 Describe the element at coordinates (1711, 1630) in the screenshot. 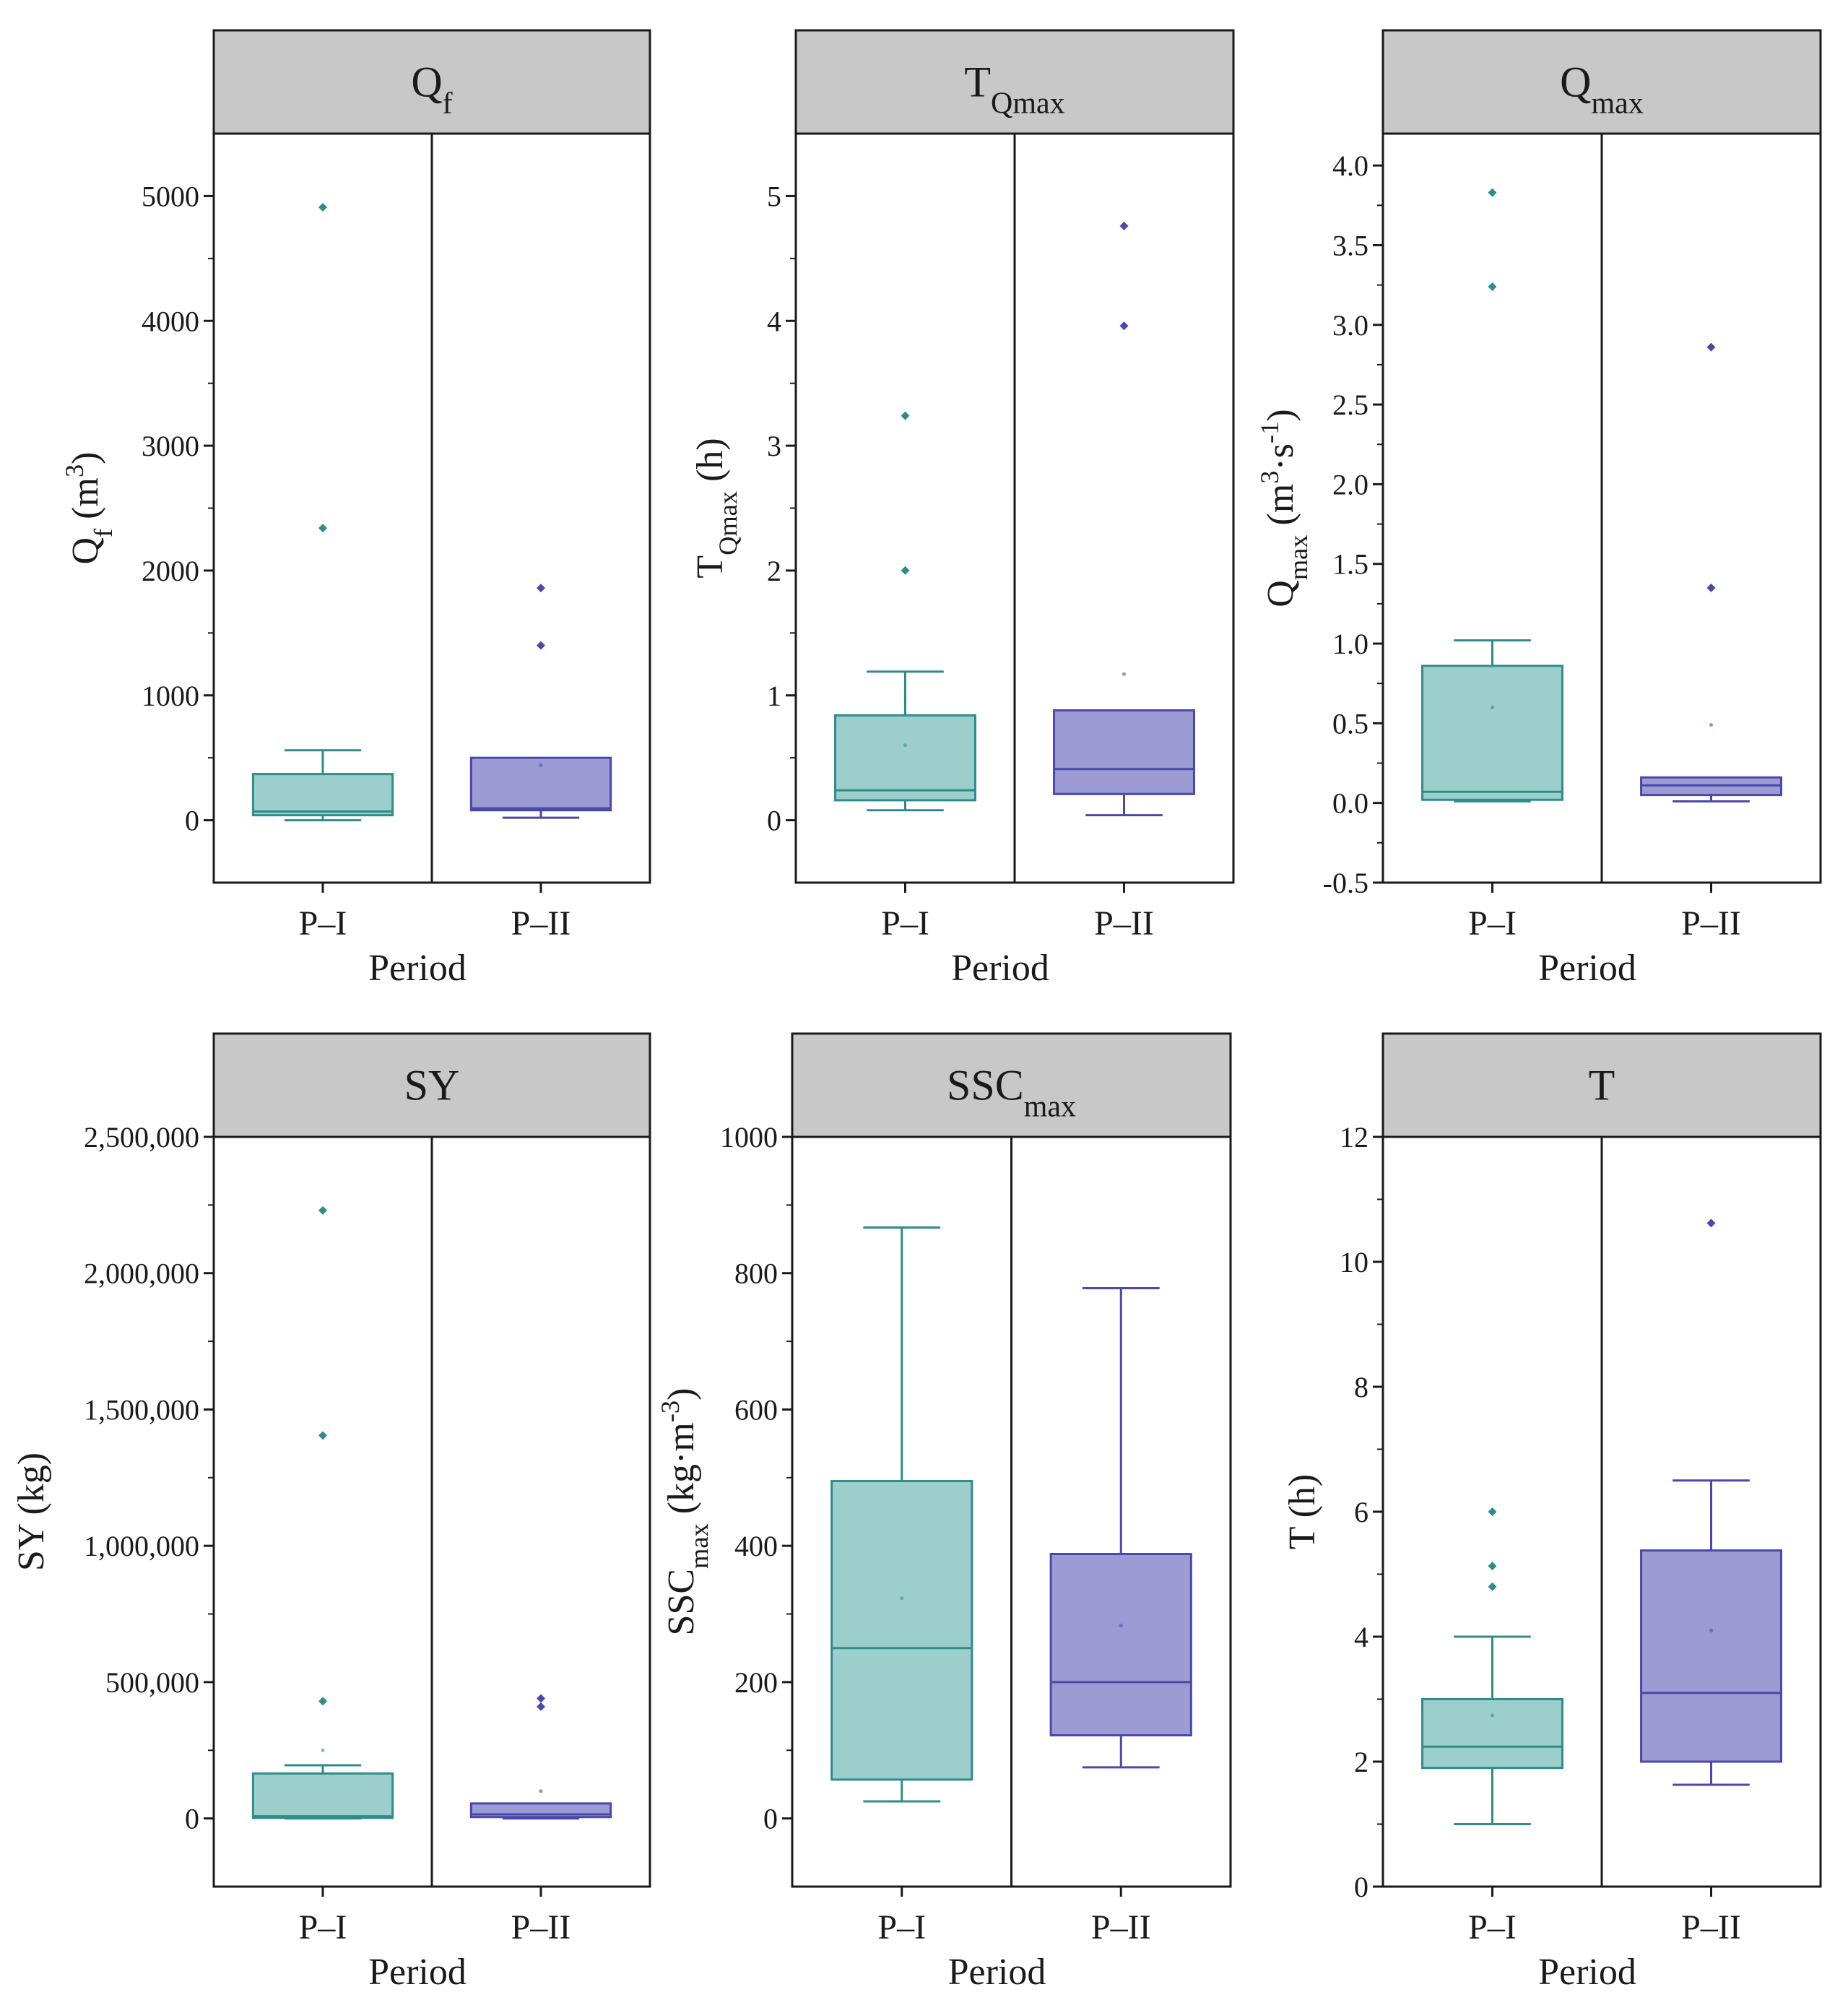

I see `t-mean-marker` at that location.